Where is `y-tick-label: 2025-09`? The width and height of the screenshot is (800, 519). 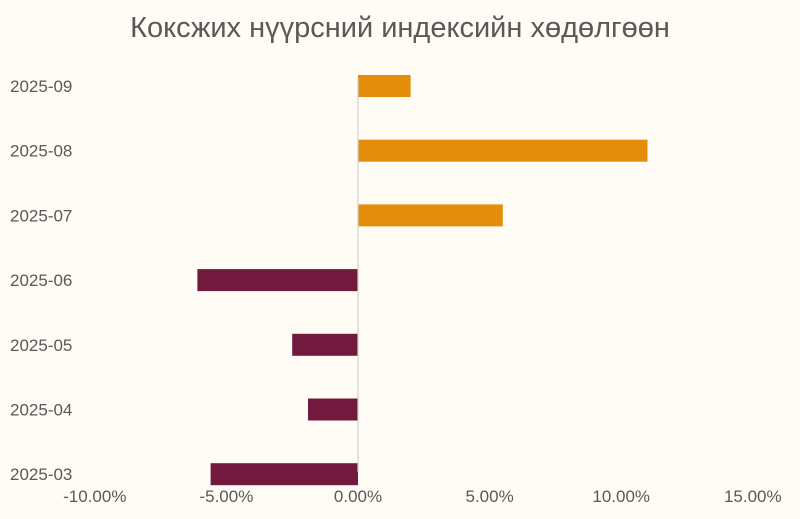
y-tick-label: 2025-09 is located at coordinates (41, 86).